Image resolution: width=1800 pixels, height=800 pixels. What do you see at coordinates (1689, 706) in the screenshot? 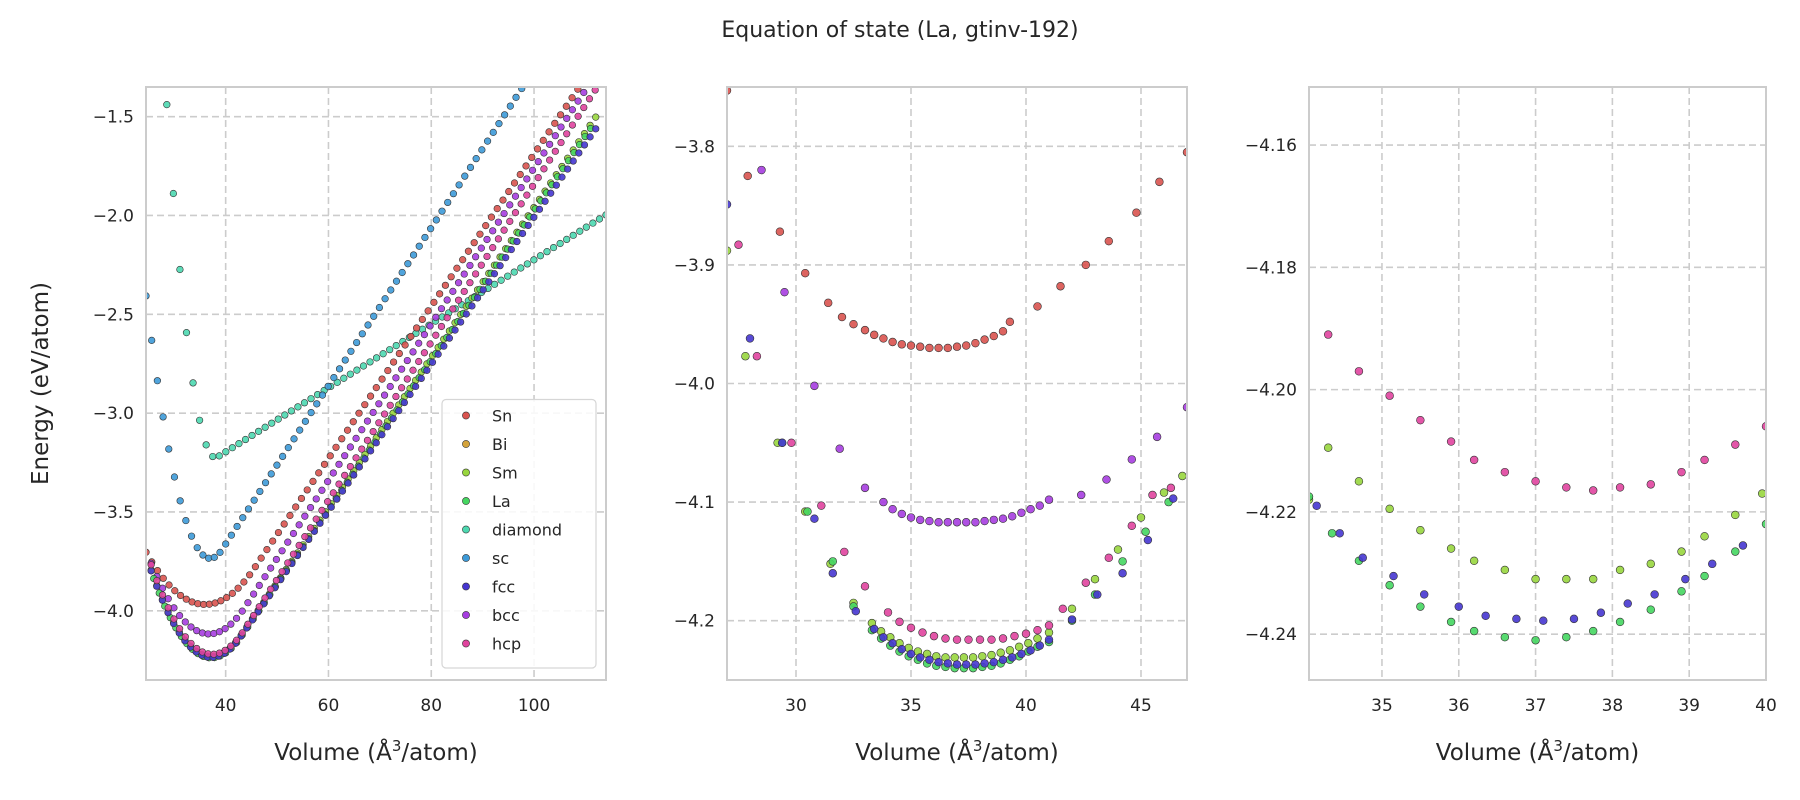
I see `x-tick-label: 39` at bounding box center [1689, 706].